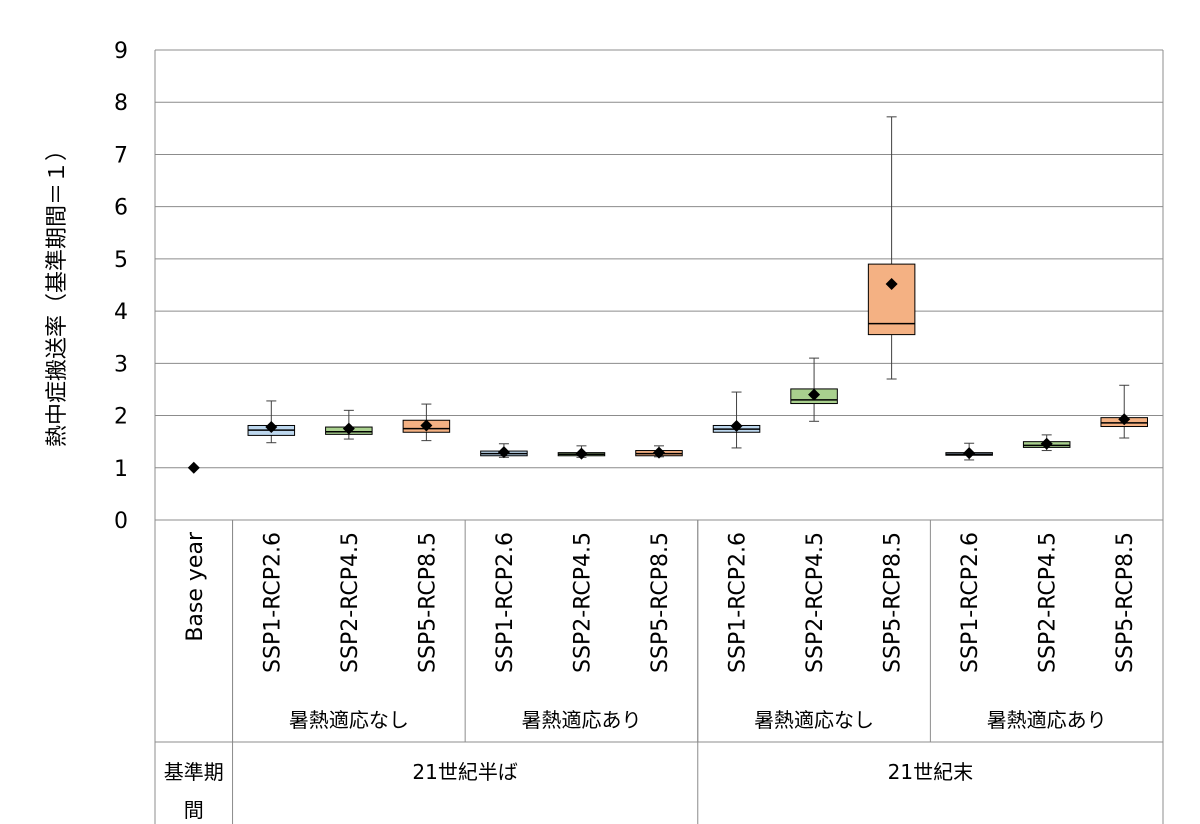  I want to click on y-axis-label: 熱中症搬送率（基準期間＝１）, so click(57, 293).